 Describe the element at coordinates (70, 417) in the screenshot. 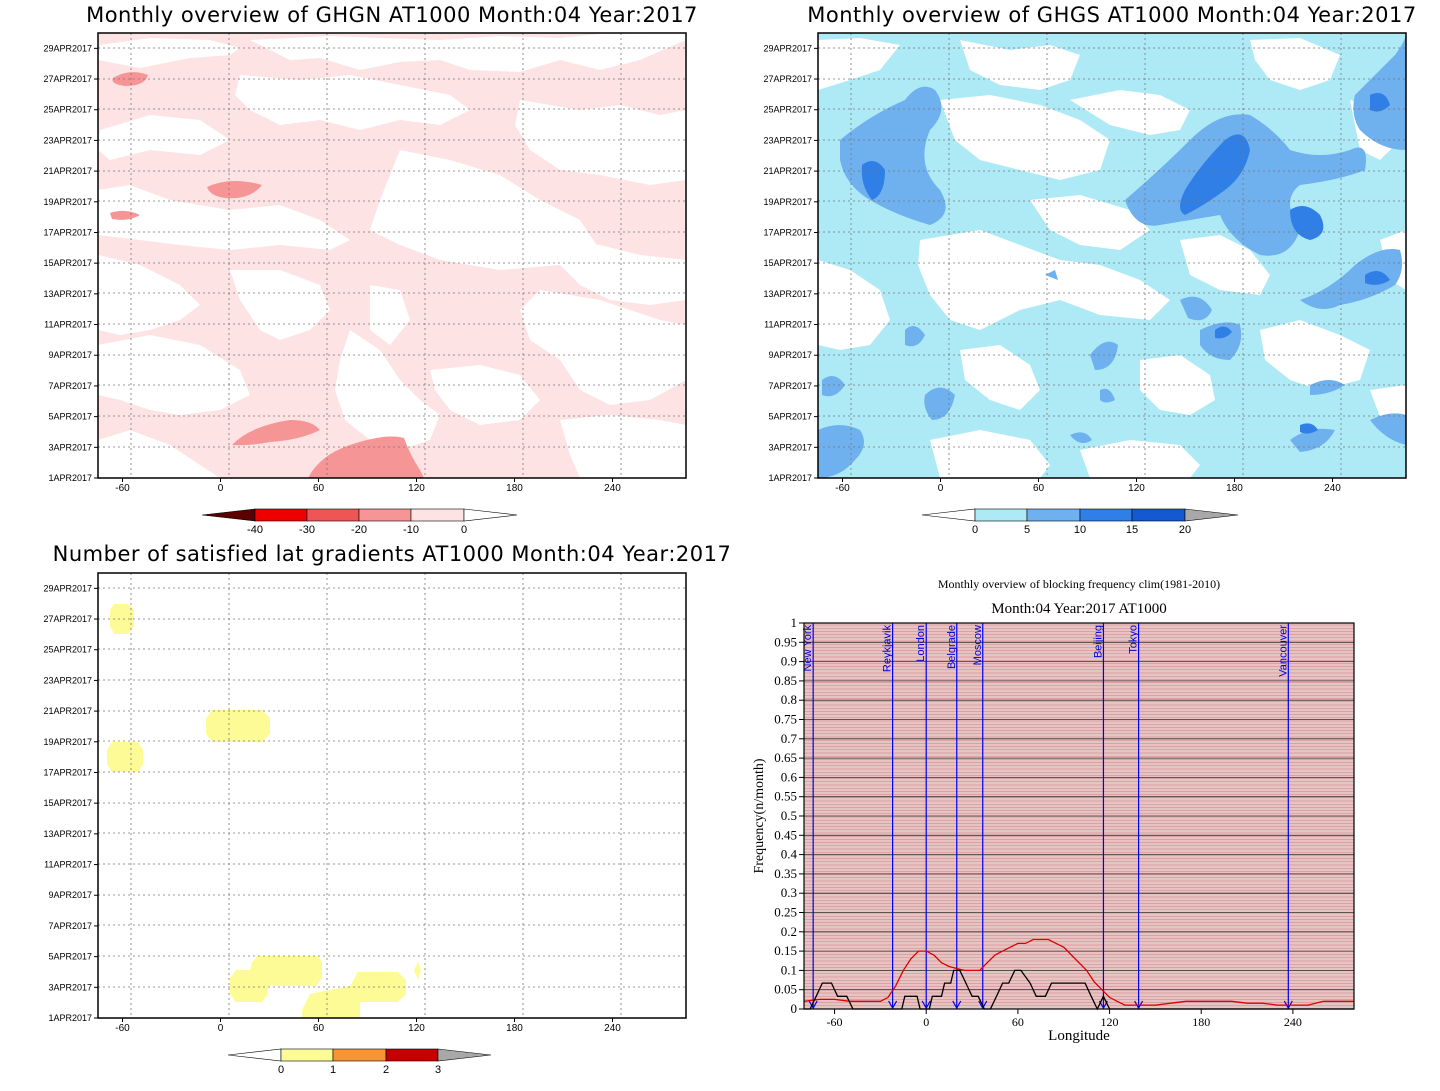

I see `ghgn-y-tick-label: 5APR2017` at that location.